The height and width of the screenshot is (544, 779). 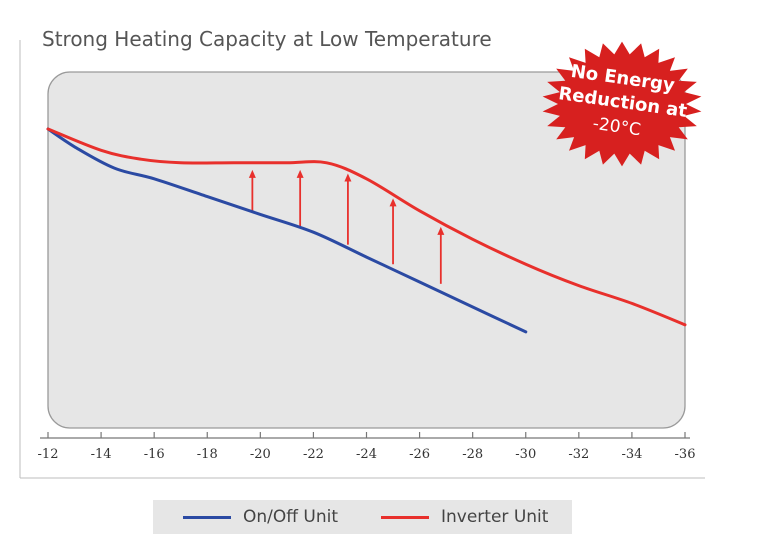 I want to click on x-tick-label: -20, so click(x=260, y=454).